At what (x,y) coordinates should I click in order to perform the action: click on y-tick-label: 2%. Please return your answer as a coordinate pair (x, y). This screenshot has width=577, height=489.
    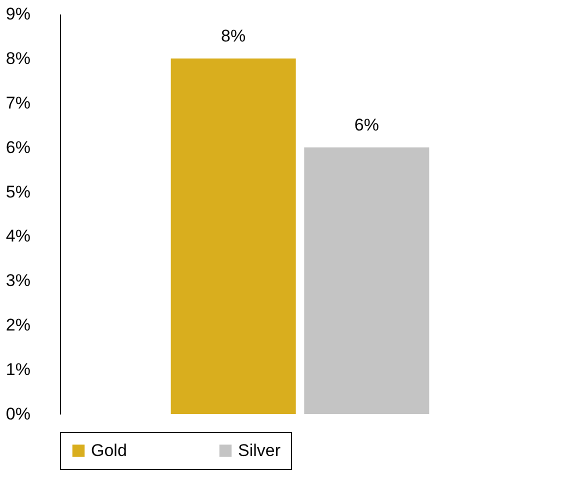
    Looking at the image, I should click on (18, 325).